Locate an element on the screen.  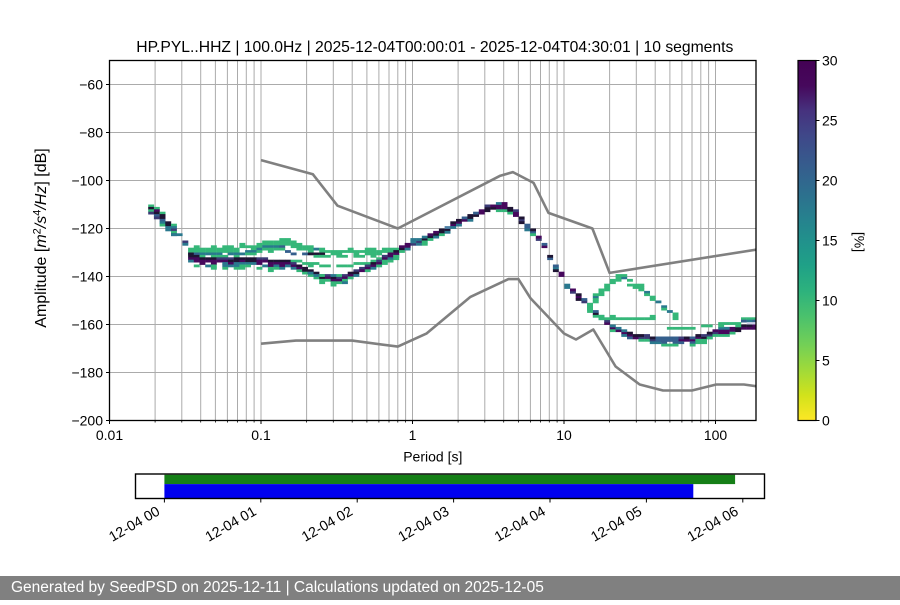
svg-text: −100 is located at coordinates (87, 181).